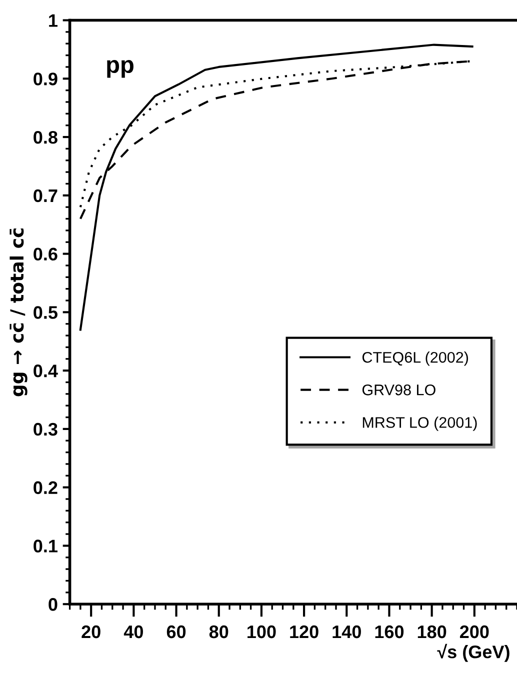  I want to click on y-tick-label: 0.5, so click(46, 312).